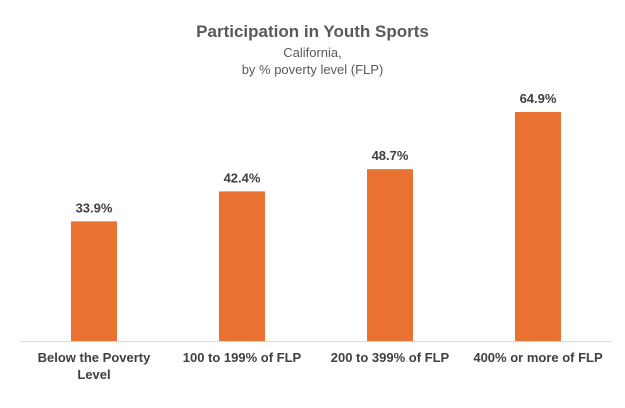 Image resolution: width=625 pixels, height=408 pixels. I want to click on category-label-4: 400% or more of FLP, so click(538, 357).